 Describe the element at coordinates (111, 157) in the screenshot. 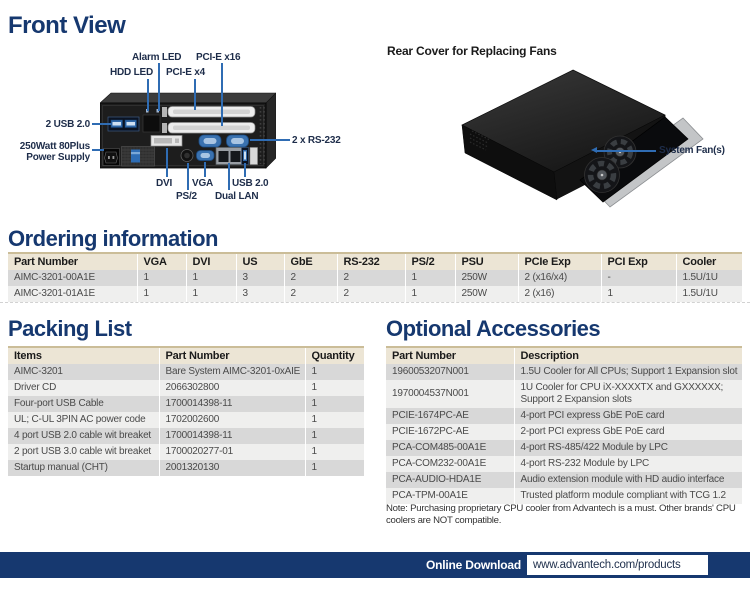

I see `power-inlet` at that location.